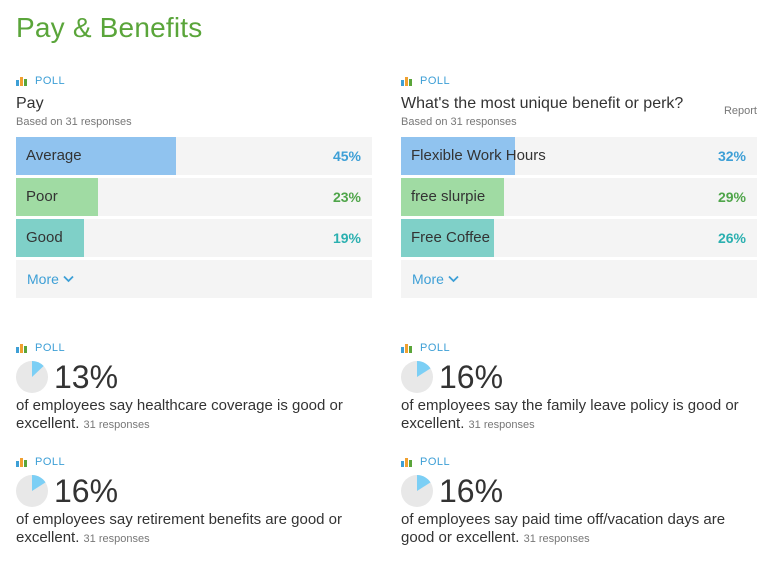 The height and width of the screenshot is (569, 767). What do you see at coordinates (44, 237) in the screenshot?
I see `poll-option-label: Good` at bounding box center [44, 237].